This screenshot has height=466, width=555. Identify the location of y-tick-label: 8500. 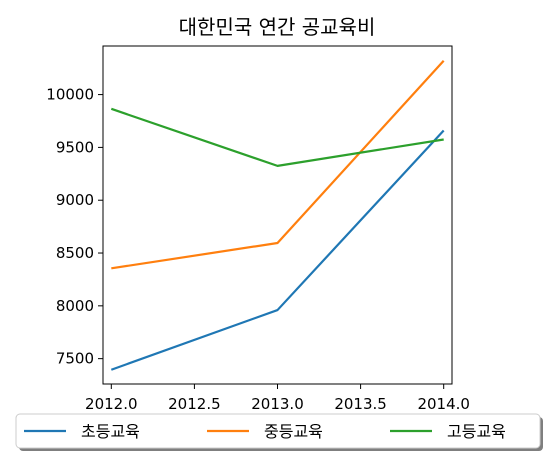
(75, 253).